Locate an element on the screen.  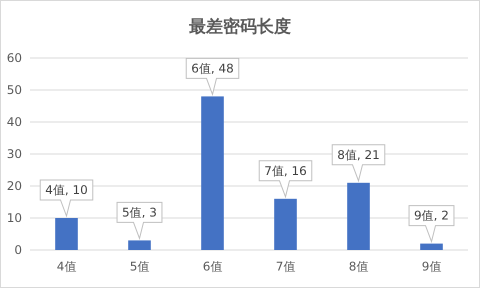
data-label: 5值, 3 is located at coordinates (139, 212).